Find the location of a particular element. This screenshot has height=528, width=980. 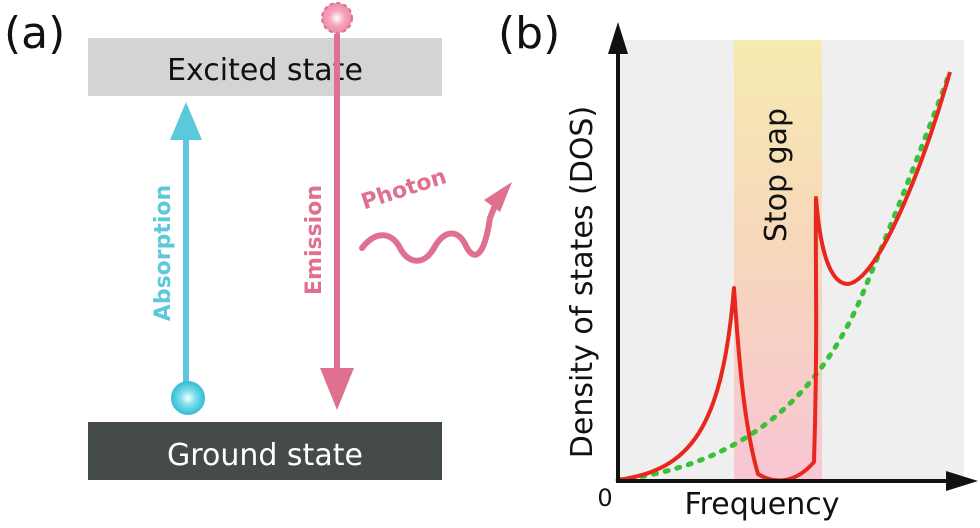

x-axis-arrowhead is located at coordinates (962, 481).